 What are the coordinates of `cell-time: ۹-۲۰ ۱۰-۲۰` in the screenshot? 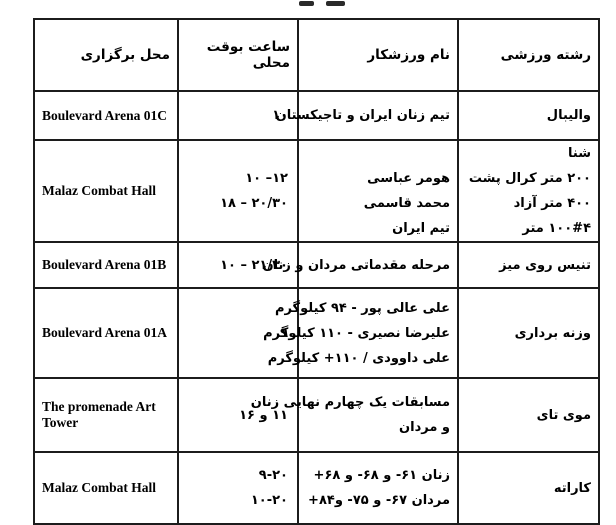 It's located at (238, 488).